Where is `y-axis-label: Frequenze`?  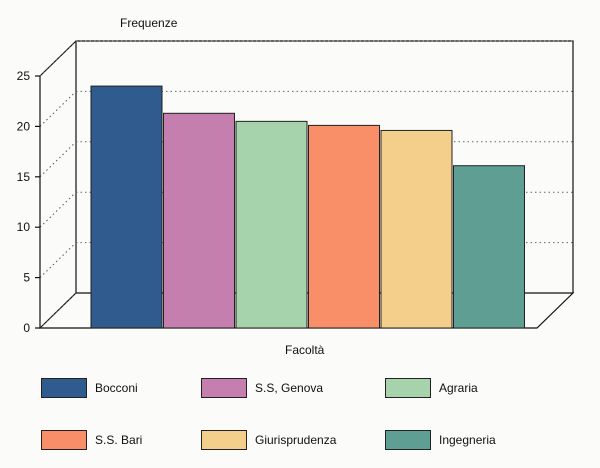
y-axis-label: Frequenze is located at coordinates (149, 23).